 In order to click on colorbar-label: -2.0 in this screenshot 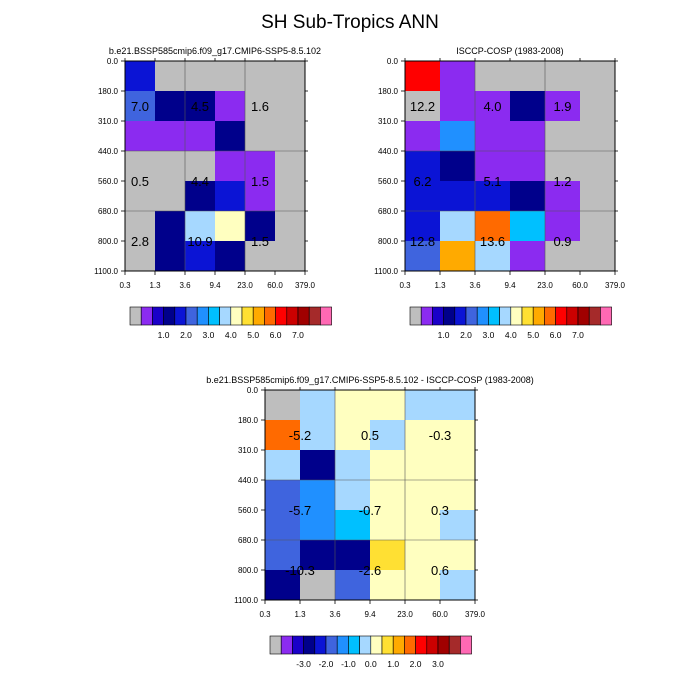, I will do `click(326, 664)`.